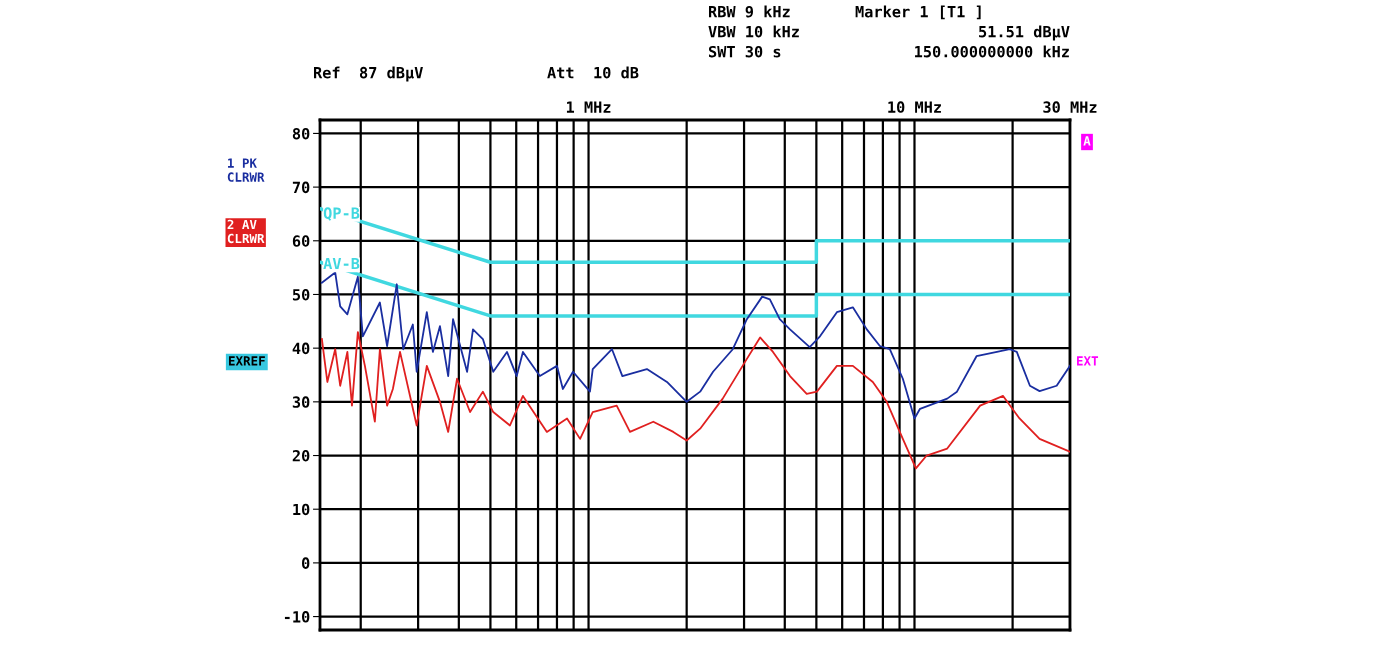  What do you see at coordinates (246, 231) in the screenshot?
I see `text: 2 AV CLRWR` at bounding box center [246, 231].